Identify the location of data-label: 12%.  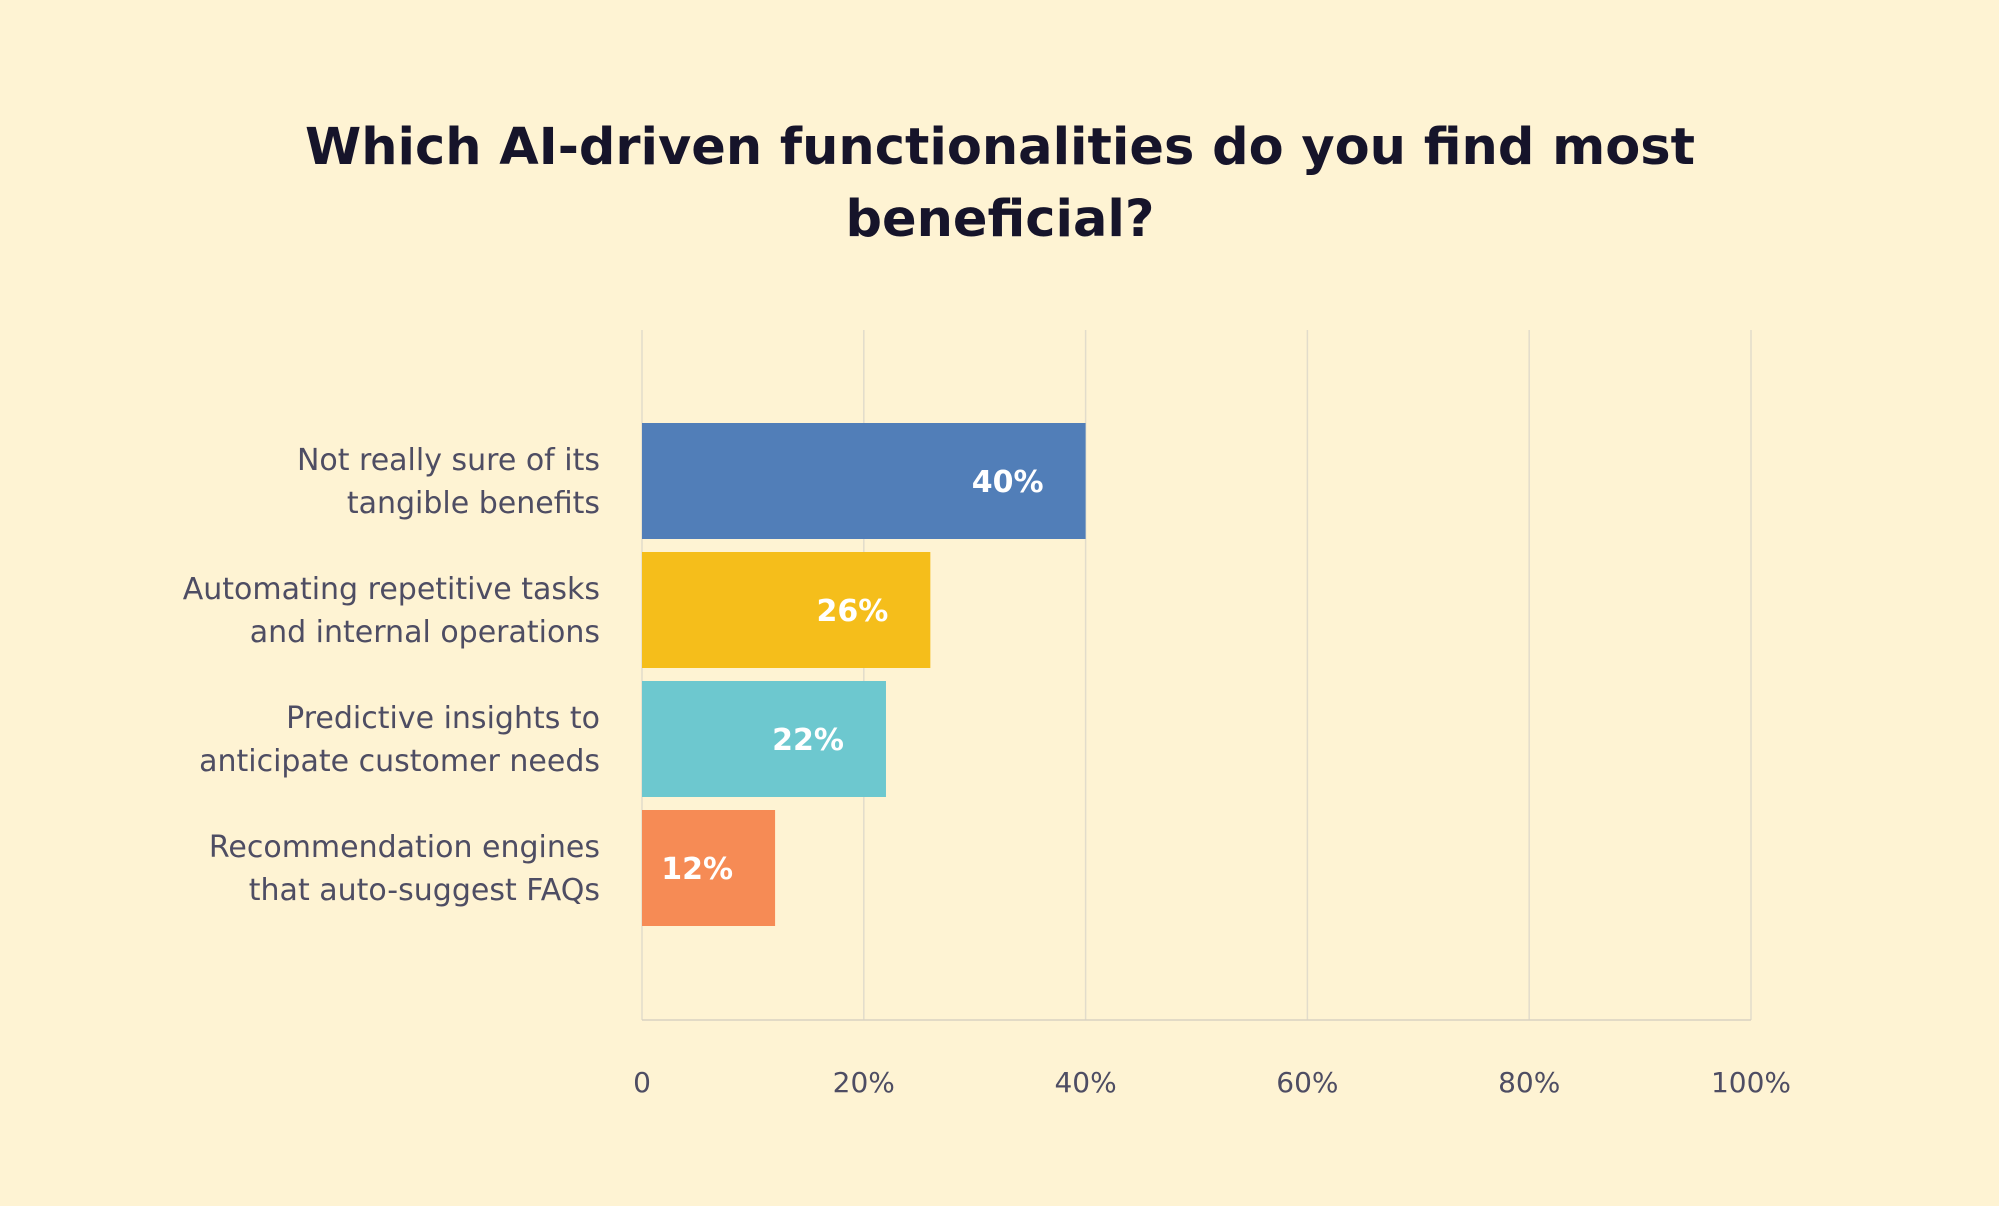
(697, 869).